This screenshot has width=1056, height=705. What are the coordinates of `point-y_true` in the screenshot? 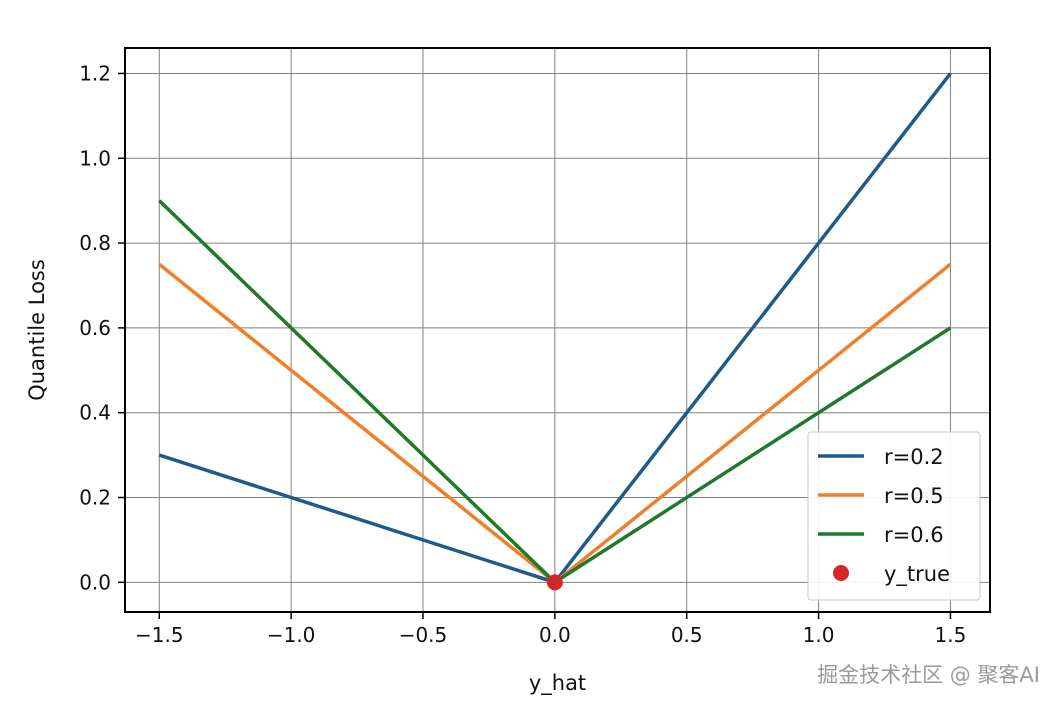 It's located at (554, 582).